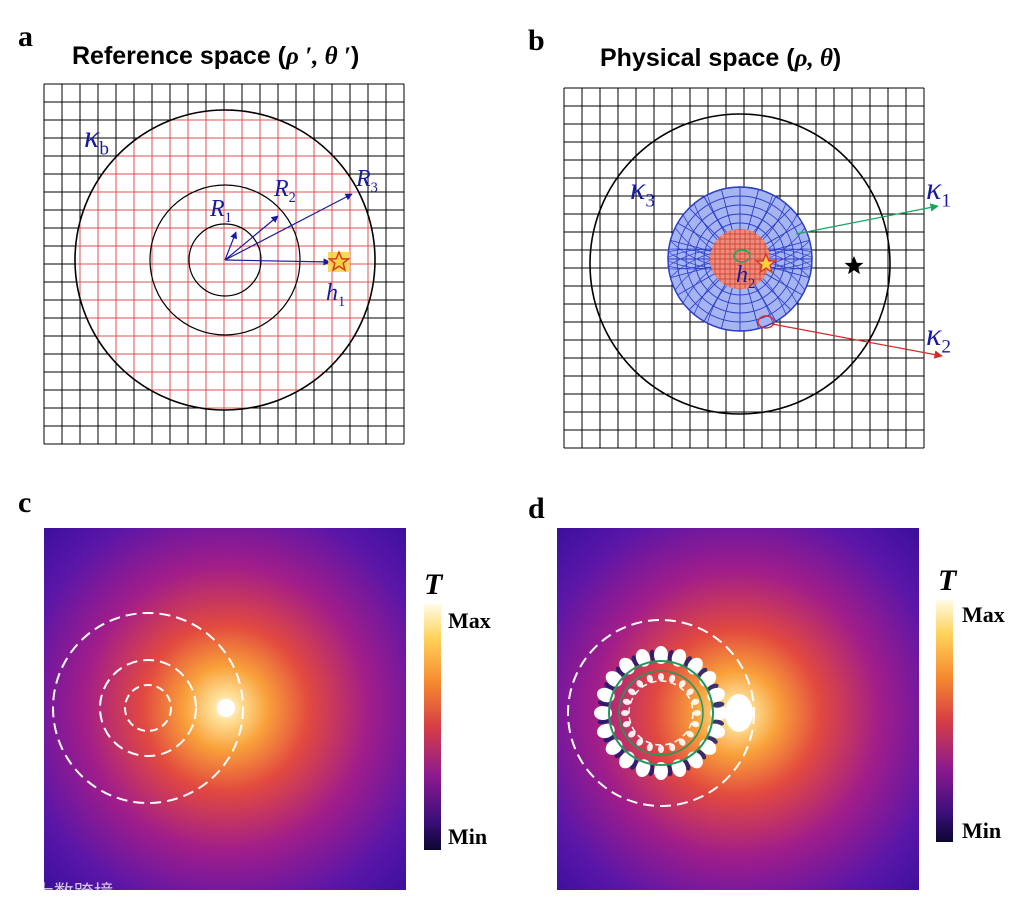 Image resolution: width=1021 pixels, height=909 pixels. I want to click on reference-space-diagram, so click(224, 264).